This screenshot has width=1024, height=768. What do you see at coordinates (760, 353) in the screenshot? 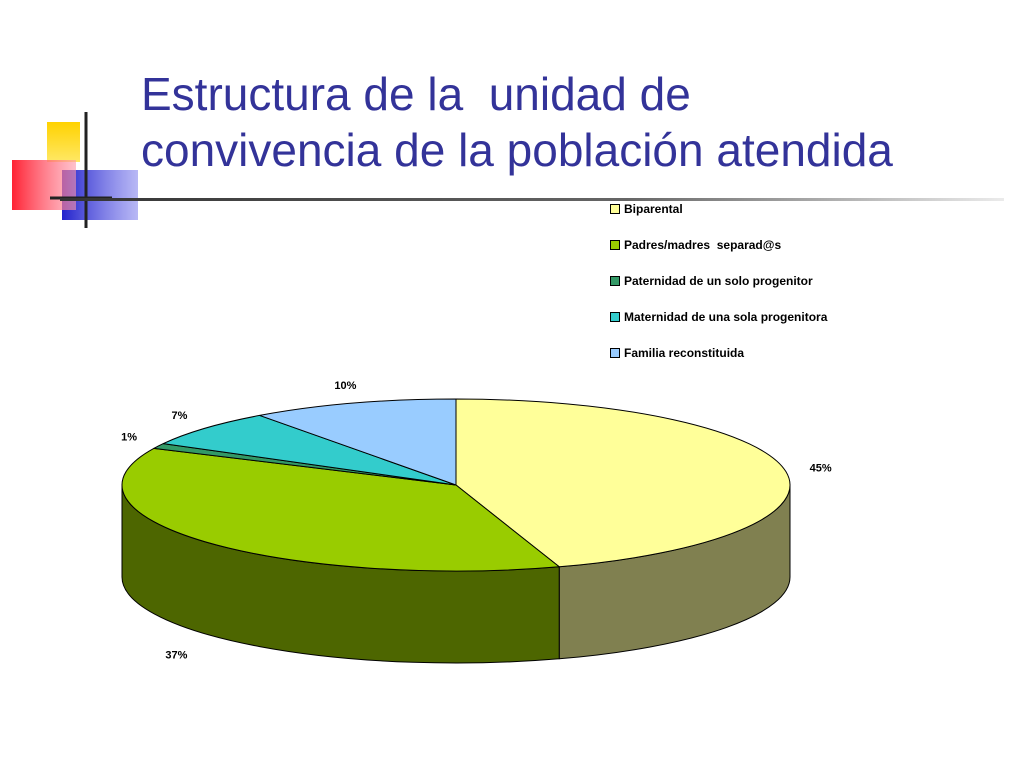
I see `legend-item-reconstituida: Familia reconstituida` at bounding box center [760, 353].